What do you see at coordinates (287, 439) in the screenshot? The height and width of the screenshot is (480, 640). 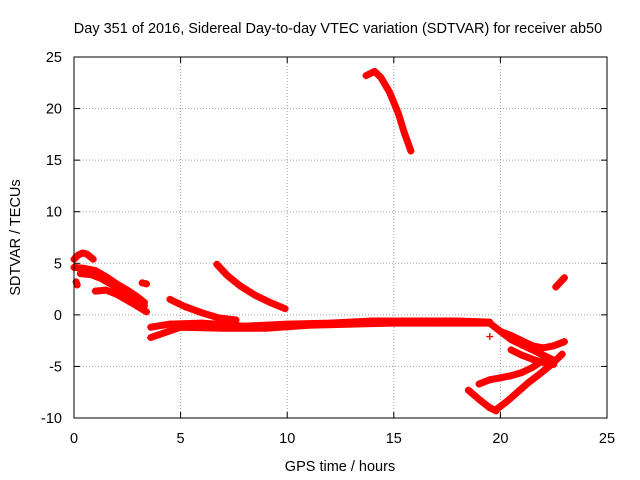 I see `x-tick-label: 10` at bounding box center [287, 439].